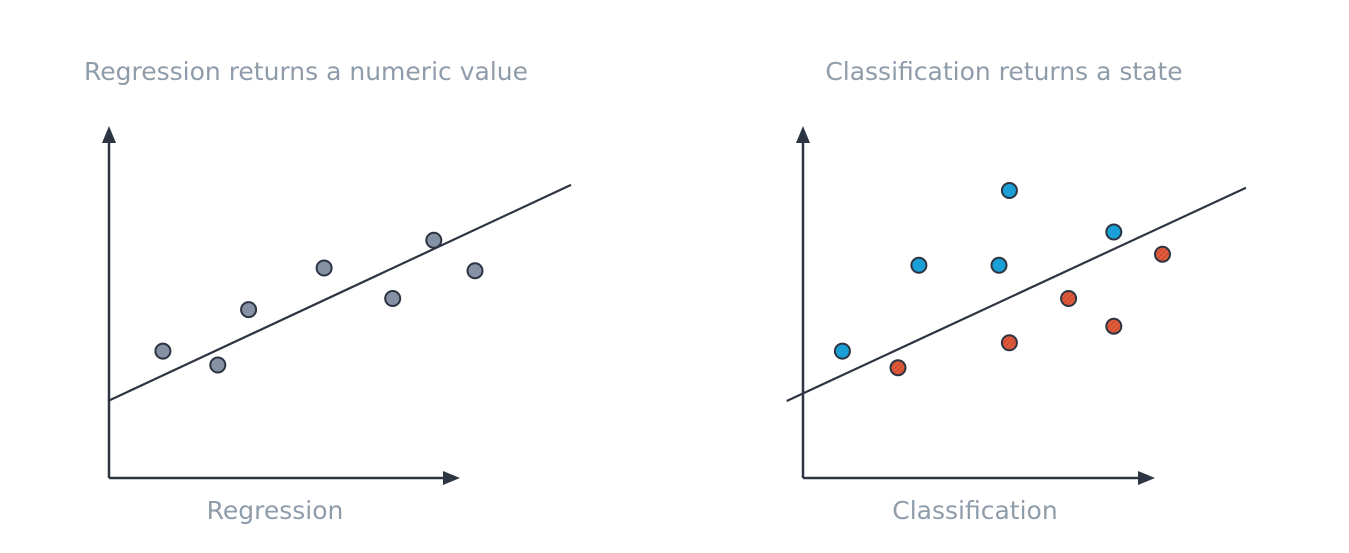 The image size is (1349, 553). What do you see at coordinates (109, 134) in the screenshot?
I see `regression-y-arrow` at bounding box center [109, 134].